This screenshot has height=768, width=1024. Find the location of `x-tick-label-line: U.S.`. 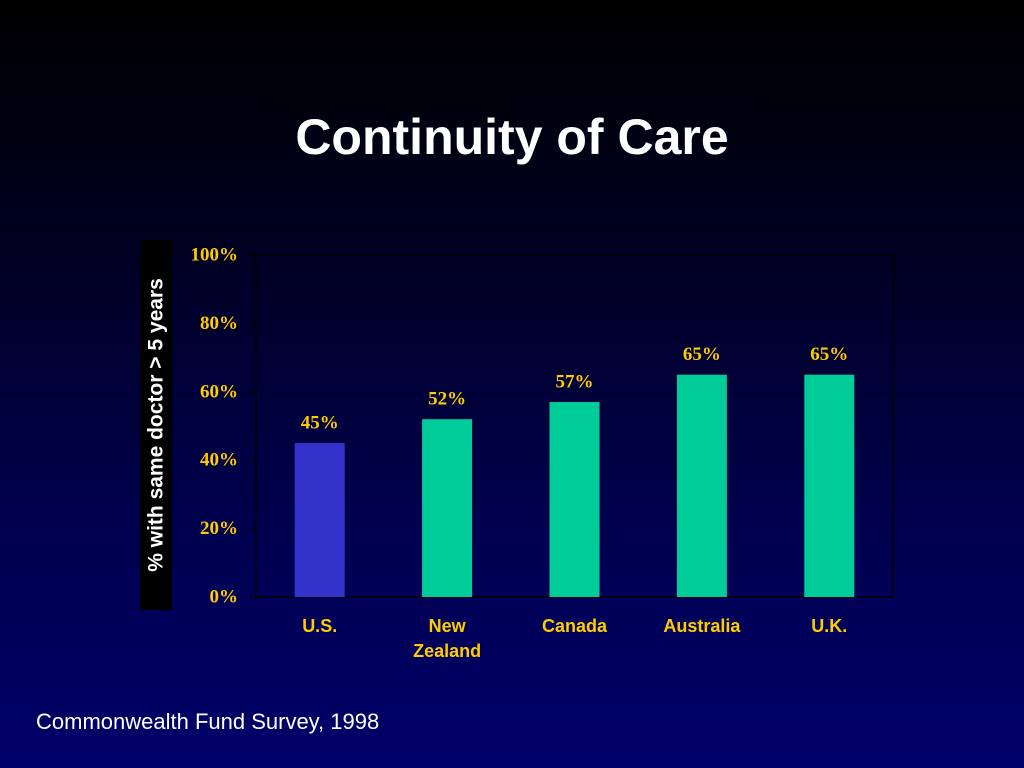

x-tick-label-line: U.S. is located at coordinates (319, 626).